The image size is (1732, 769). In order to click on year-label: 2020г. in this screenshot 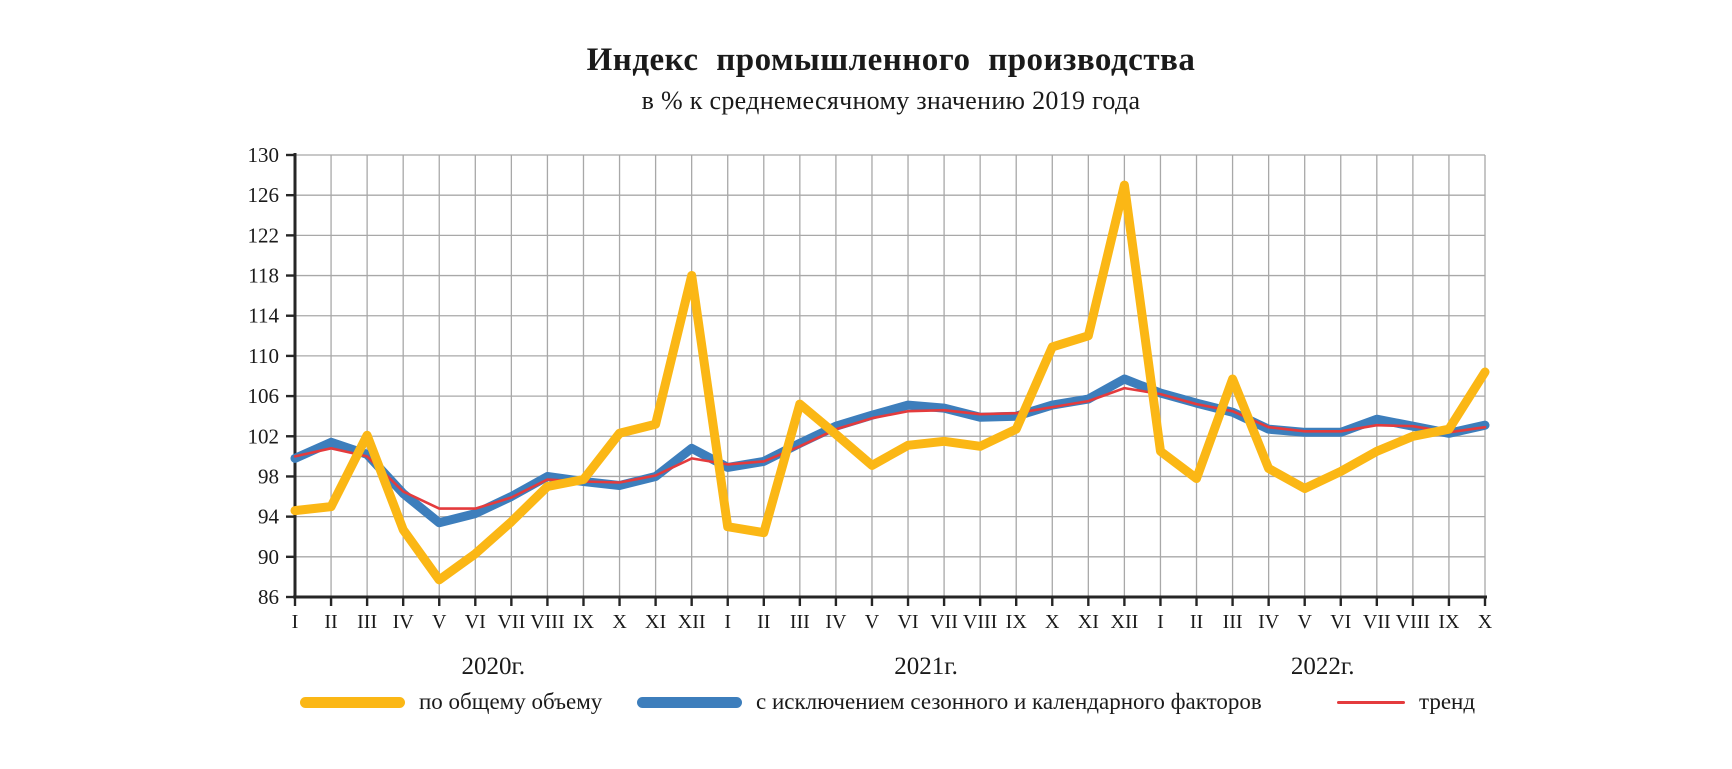, I will do `click(493, 666)`.